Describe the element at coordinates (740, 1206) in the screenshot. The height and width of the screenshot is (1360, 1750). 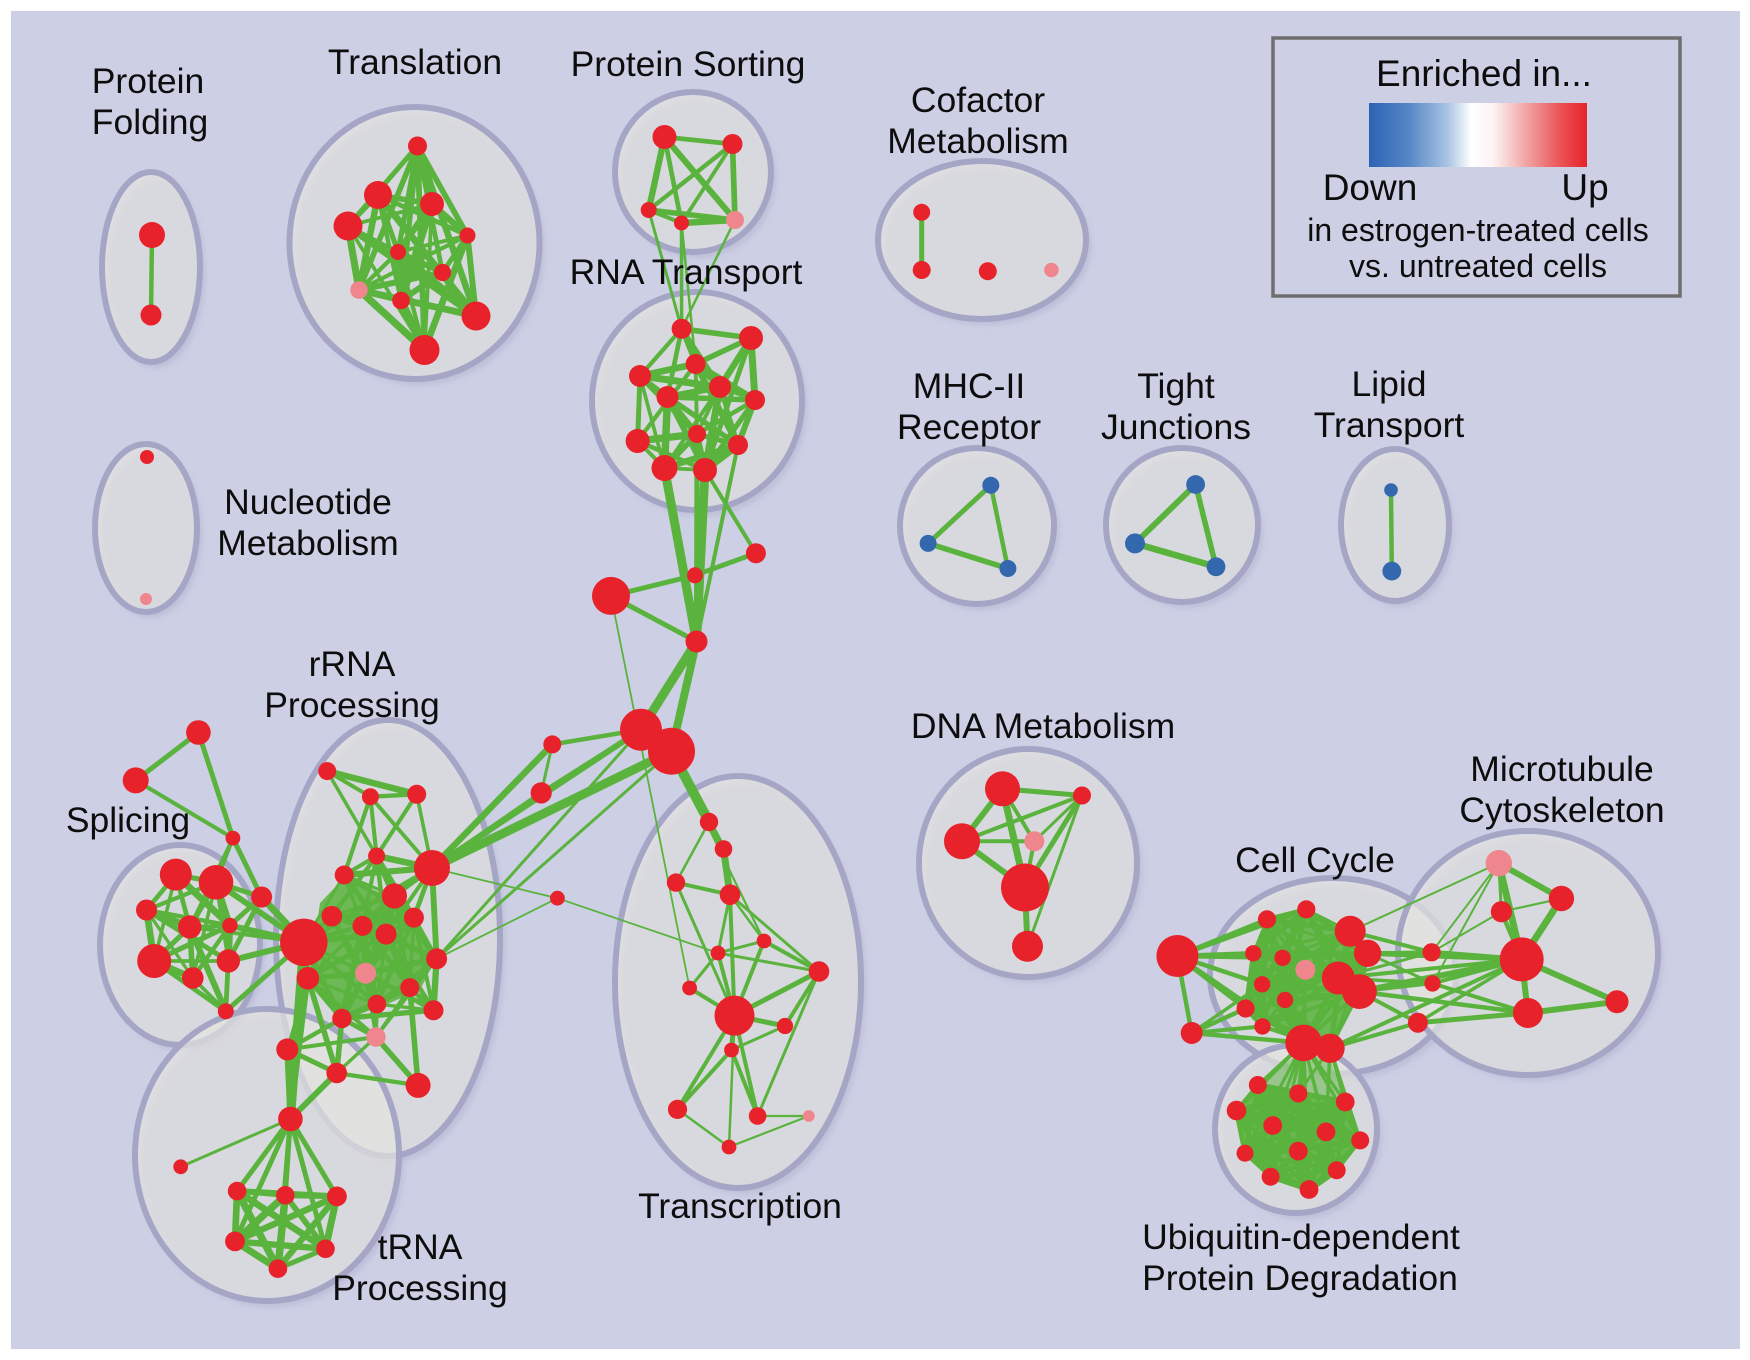
I see `svg-text: Transcription` at that location.